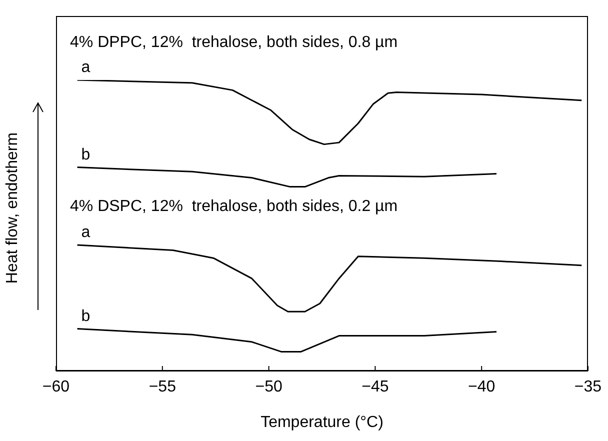  Describe the element at coordinates (375, 387) in the screenshot. I see `x-tick-label: −45` at that location.